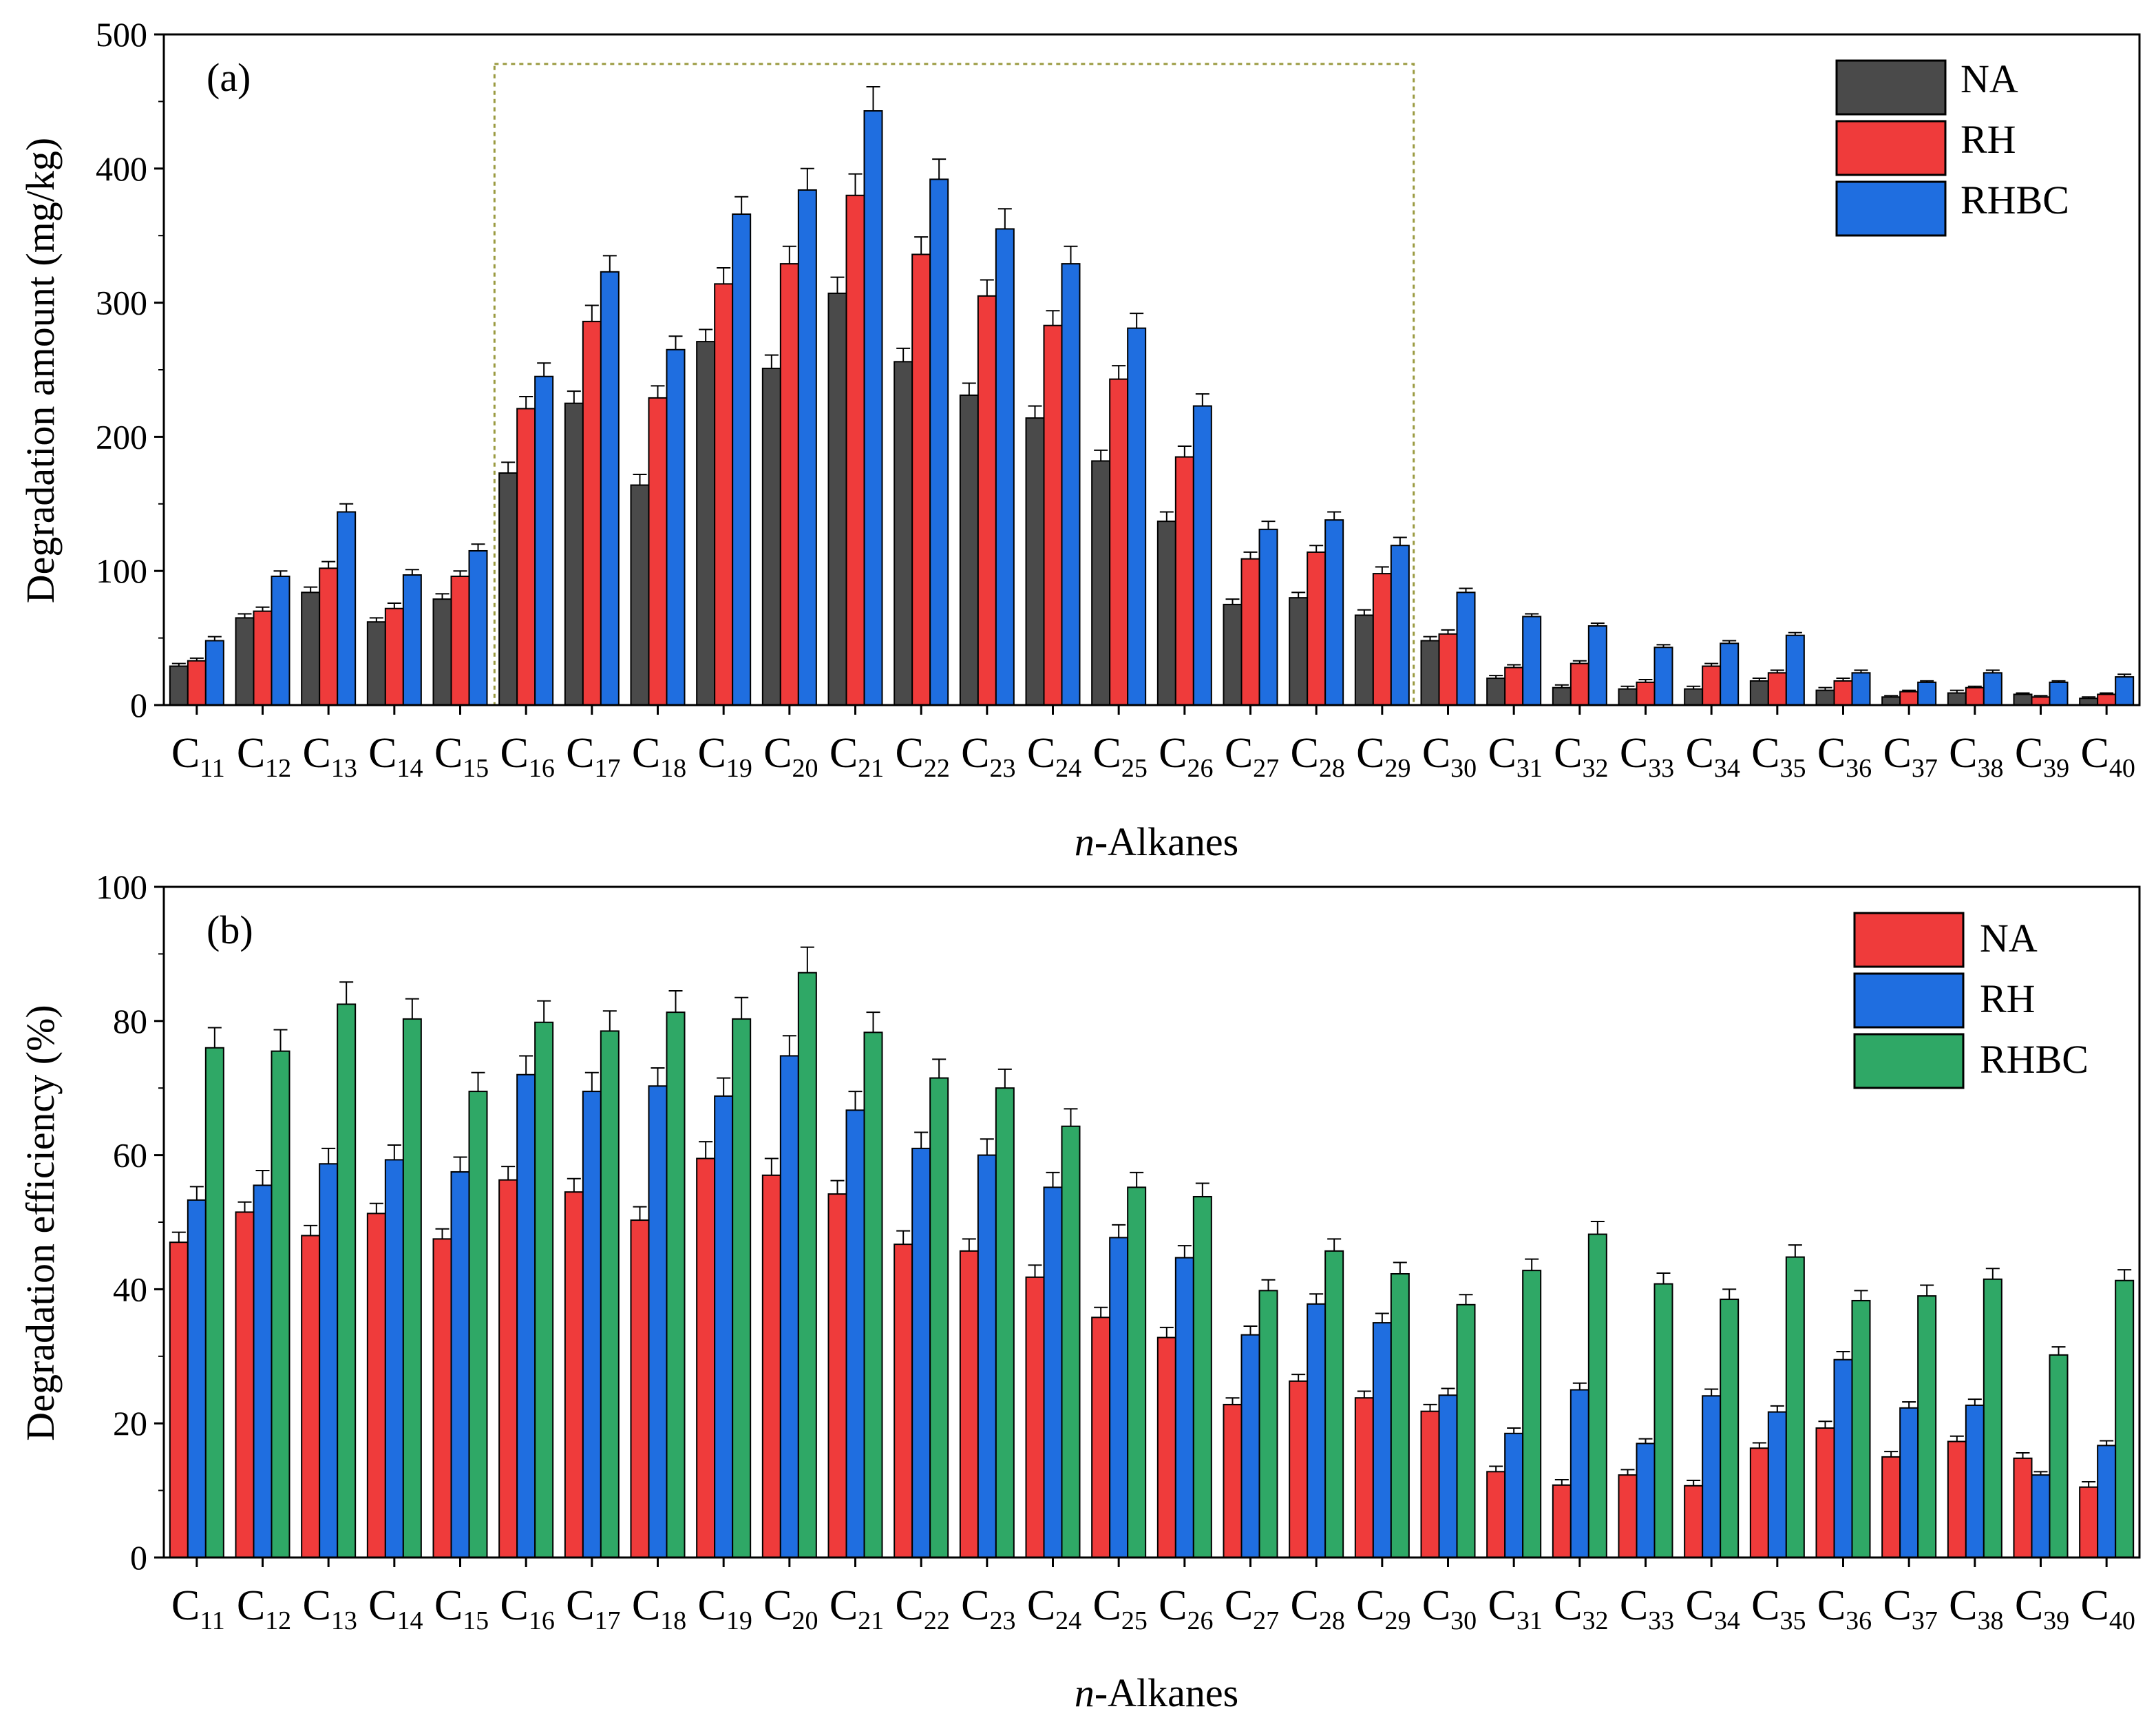 Image resolution: width=2156 pixels, height=1720 pixels. I want to click on bar-b-rh-c32, so click(1579, 1473).